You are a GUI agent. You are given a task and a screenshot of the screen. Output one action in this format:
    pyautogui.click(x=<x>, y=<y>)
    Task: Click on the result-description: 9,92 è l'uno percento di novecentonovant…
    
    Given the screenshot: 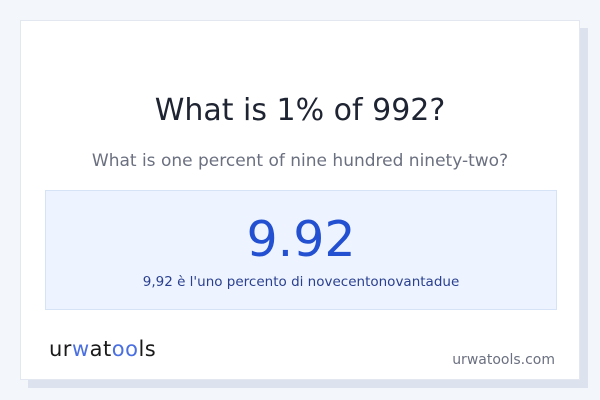 What is the action you would take?
    pyautogui.click(x=301, y=282)
    